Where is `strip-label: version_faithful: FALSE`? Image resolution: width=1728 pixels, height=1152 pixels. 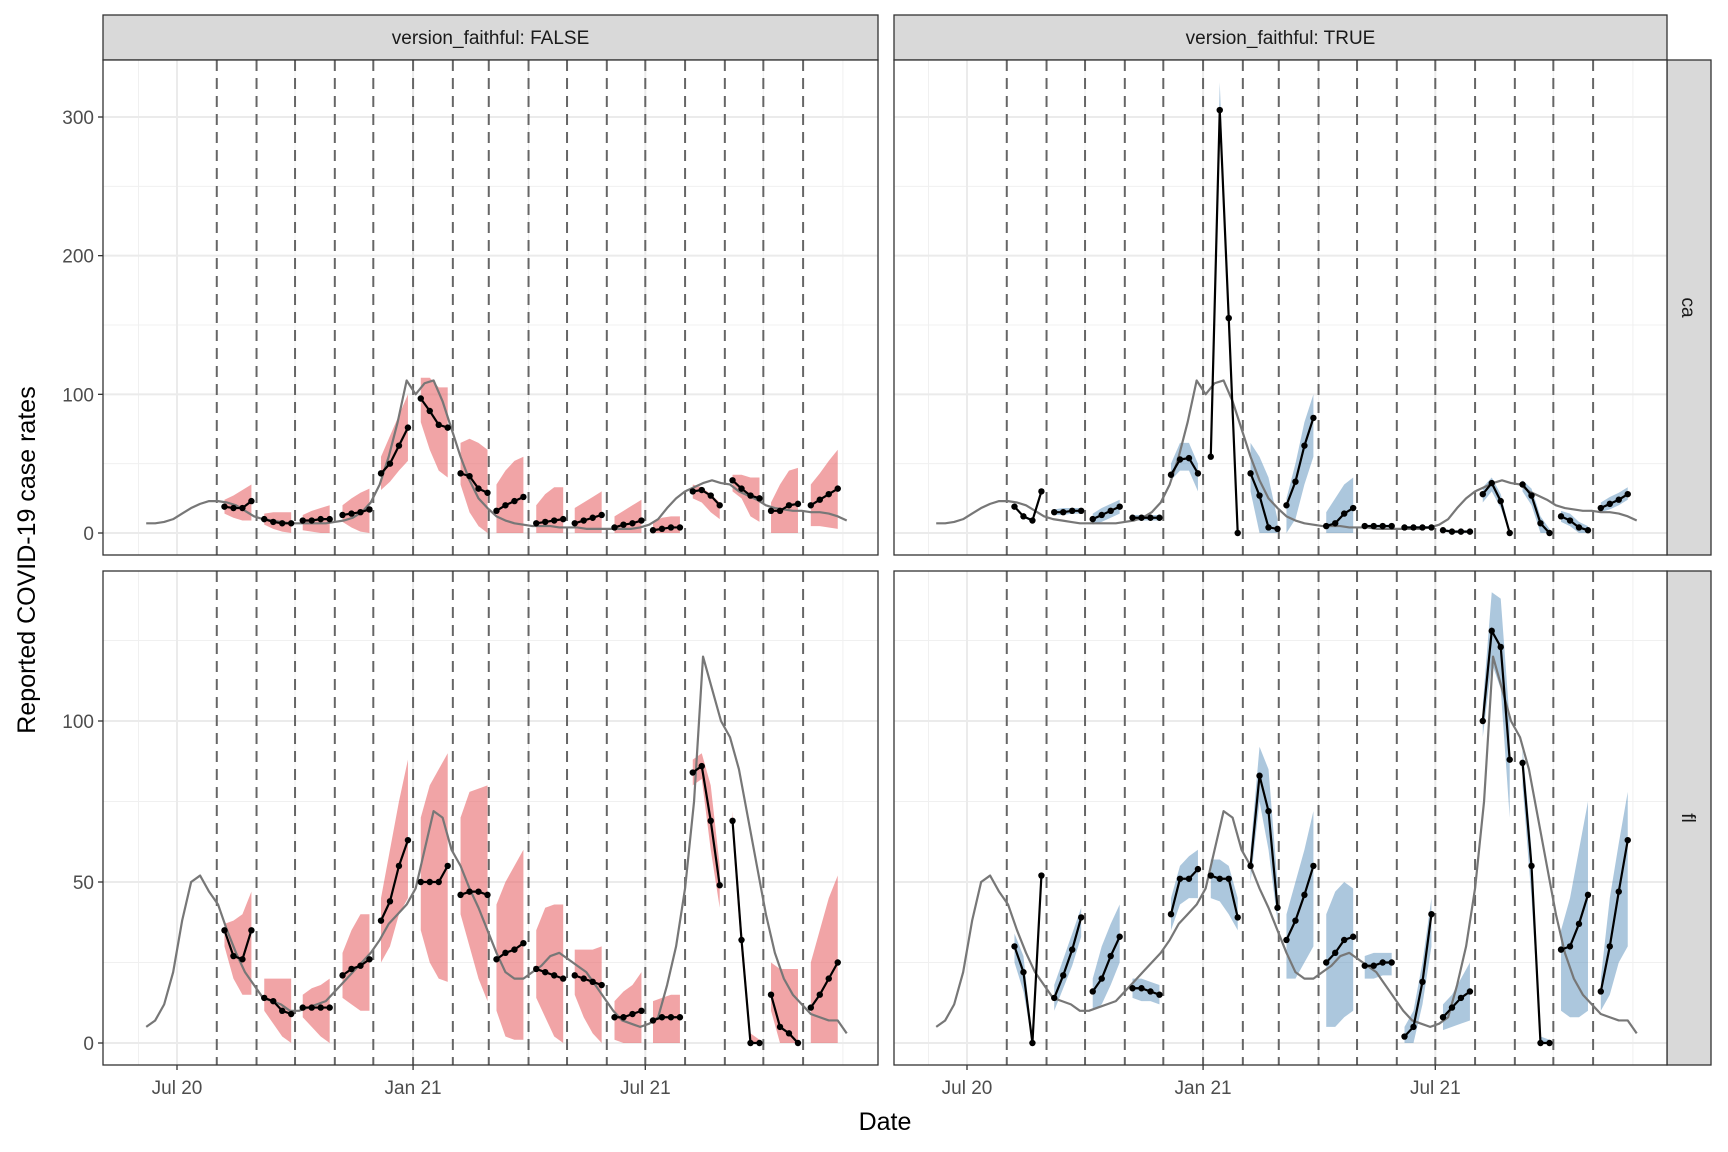
strip-label: version_faithful: FALSE is located at coordinates (491, 38).